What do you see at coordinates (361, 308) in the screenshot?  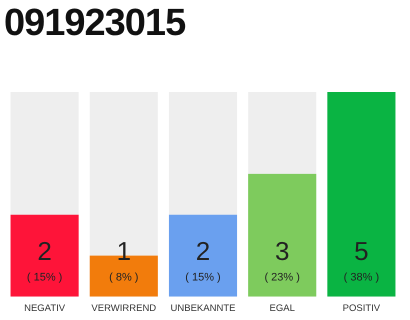 I see `x-tick-label: POSITIV` at bounding box center [361, 308].